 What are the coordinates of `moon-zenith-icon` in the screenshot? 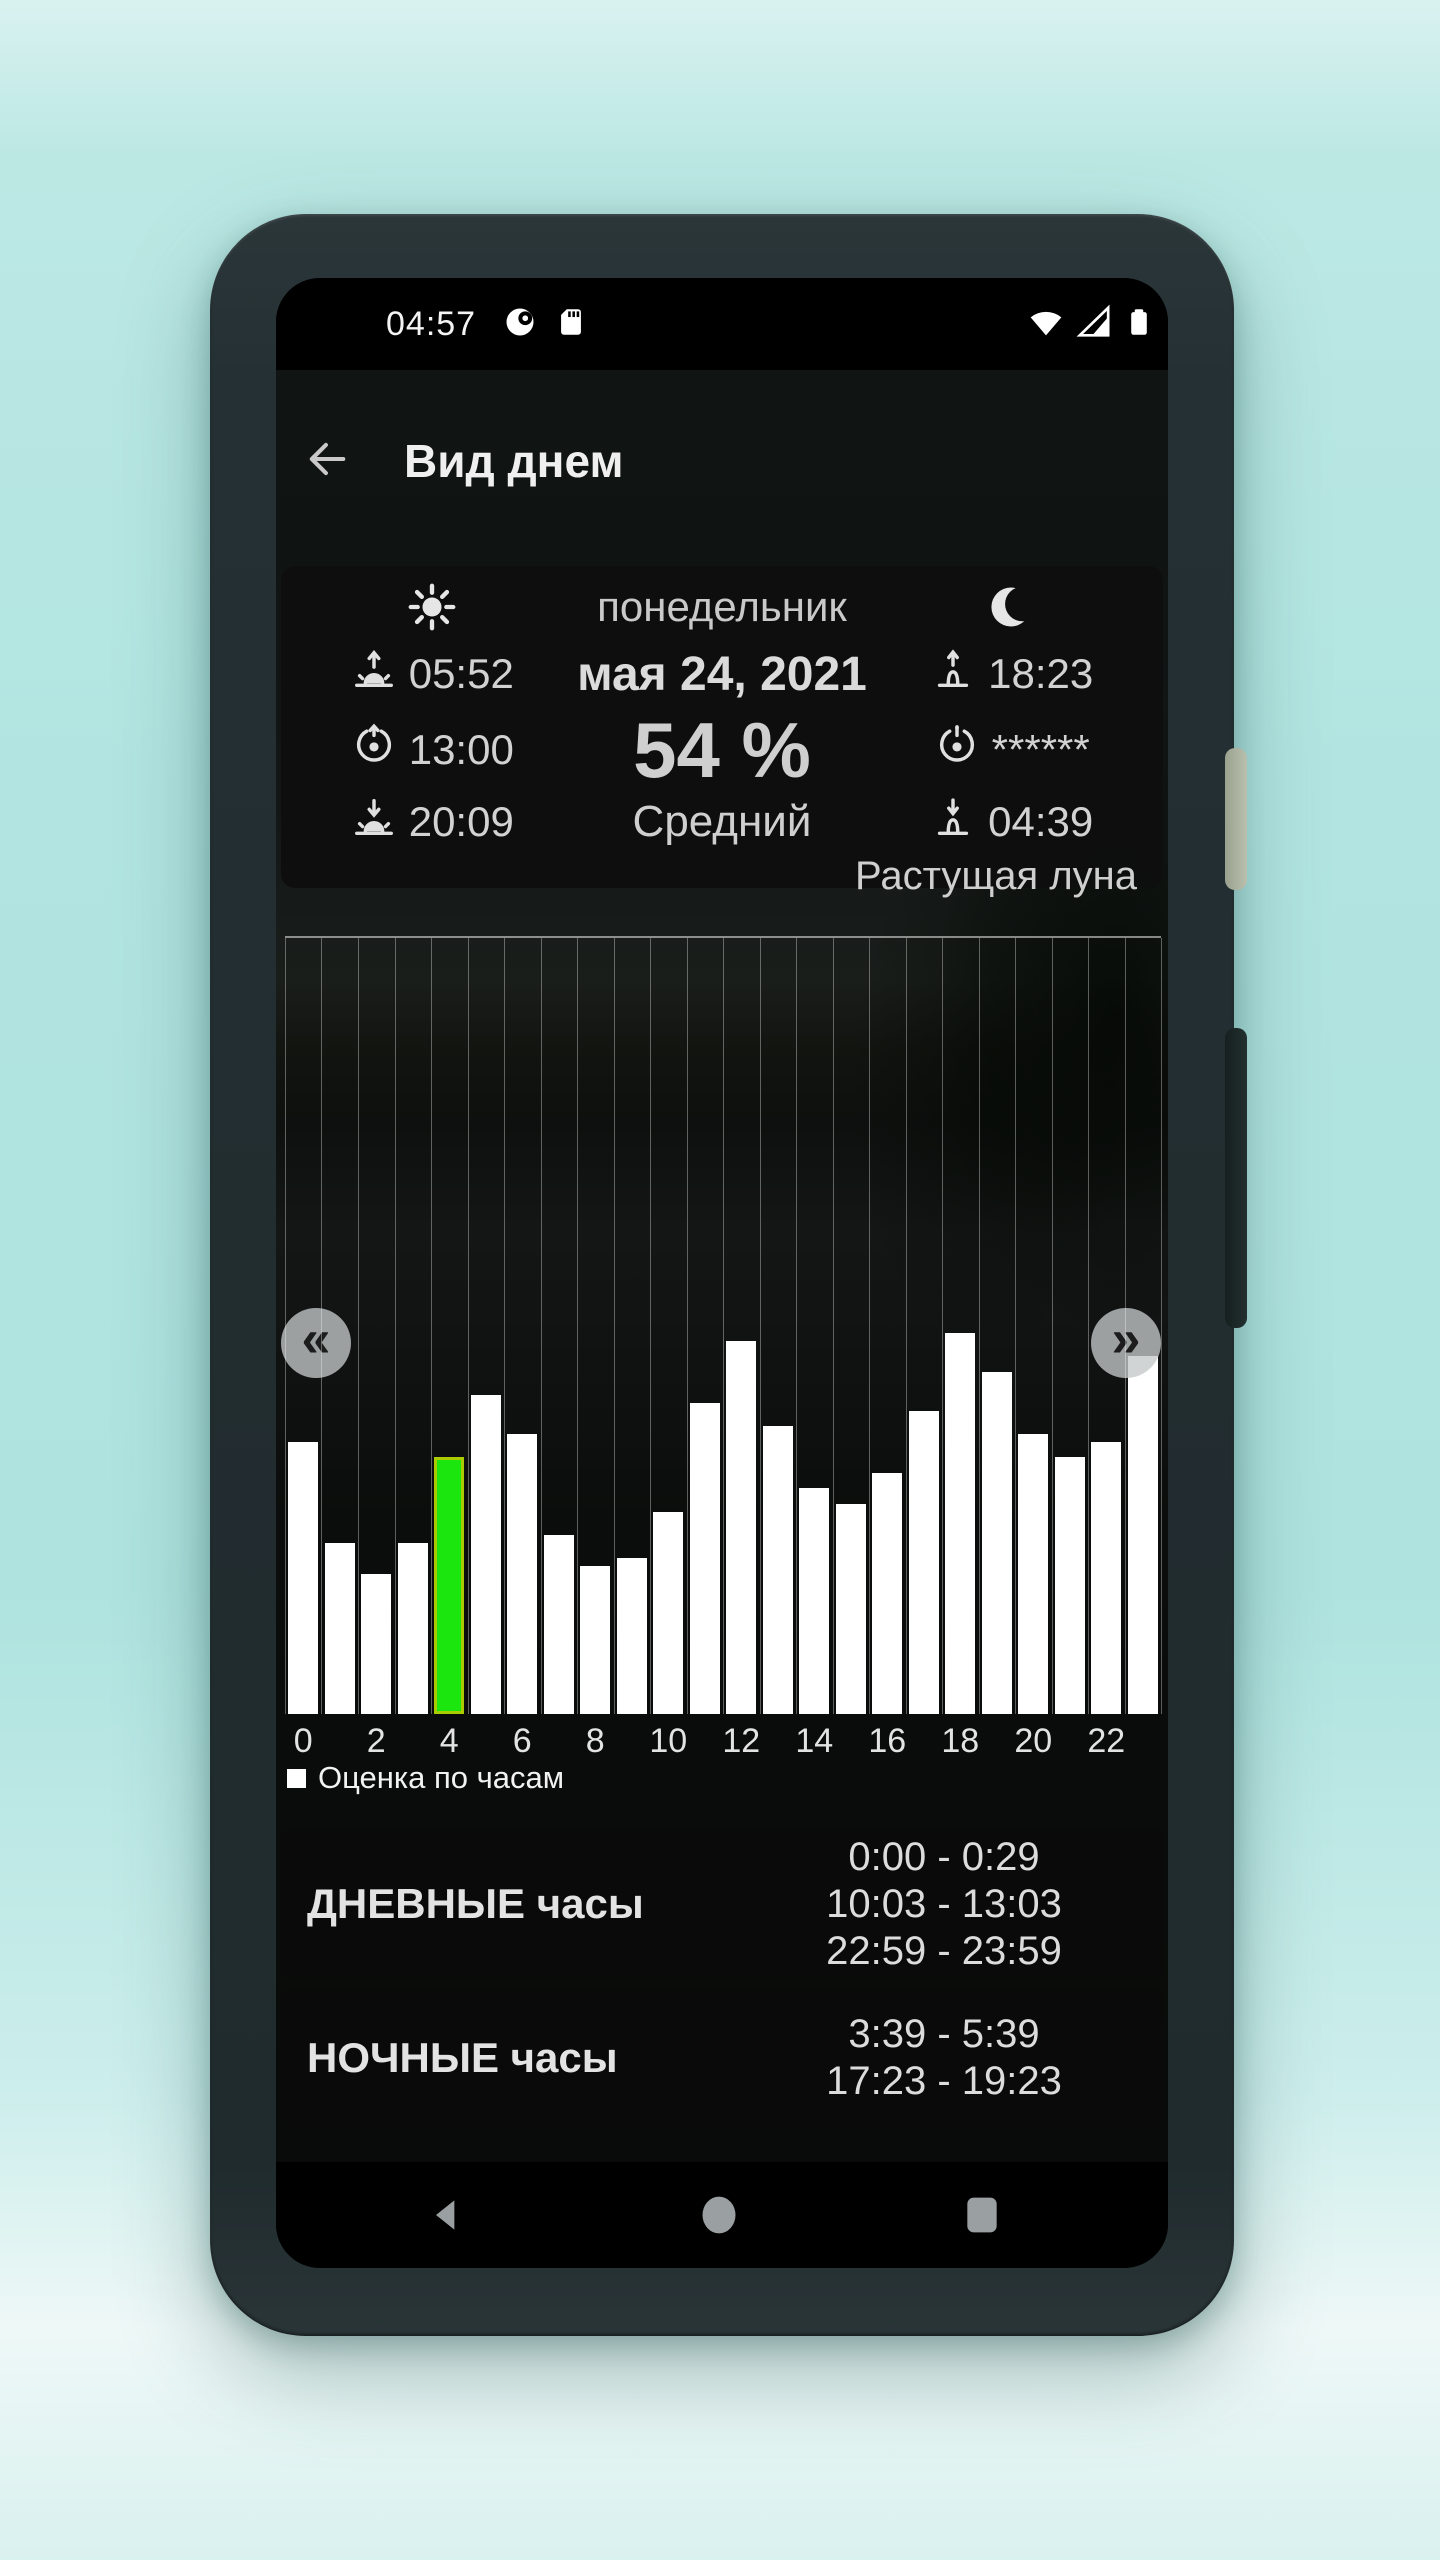 It's located at (957, 750).